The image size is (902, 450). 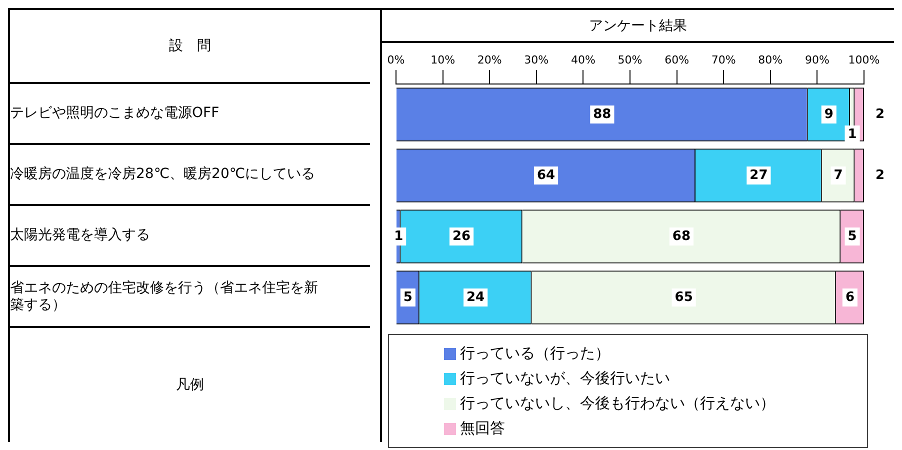 What do you see at coordinates (489, 59) in the screenshot?
I see `x-tick-label: 20%` at bounding box center [489, 59].